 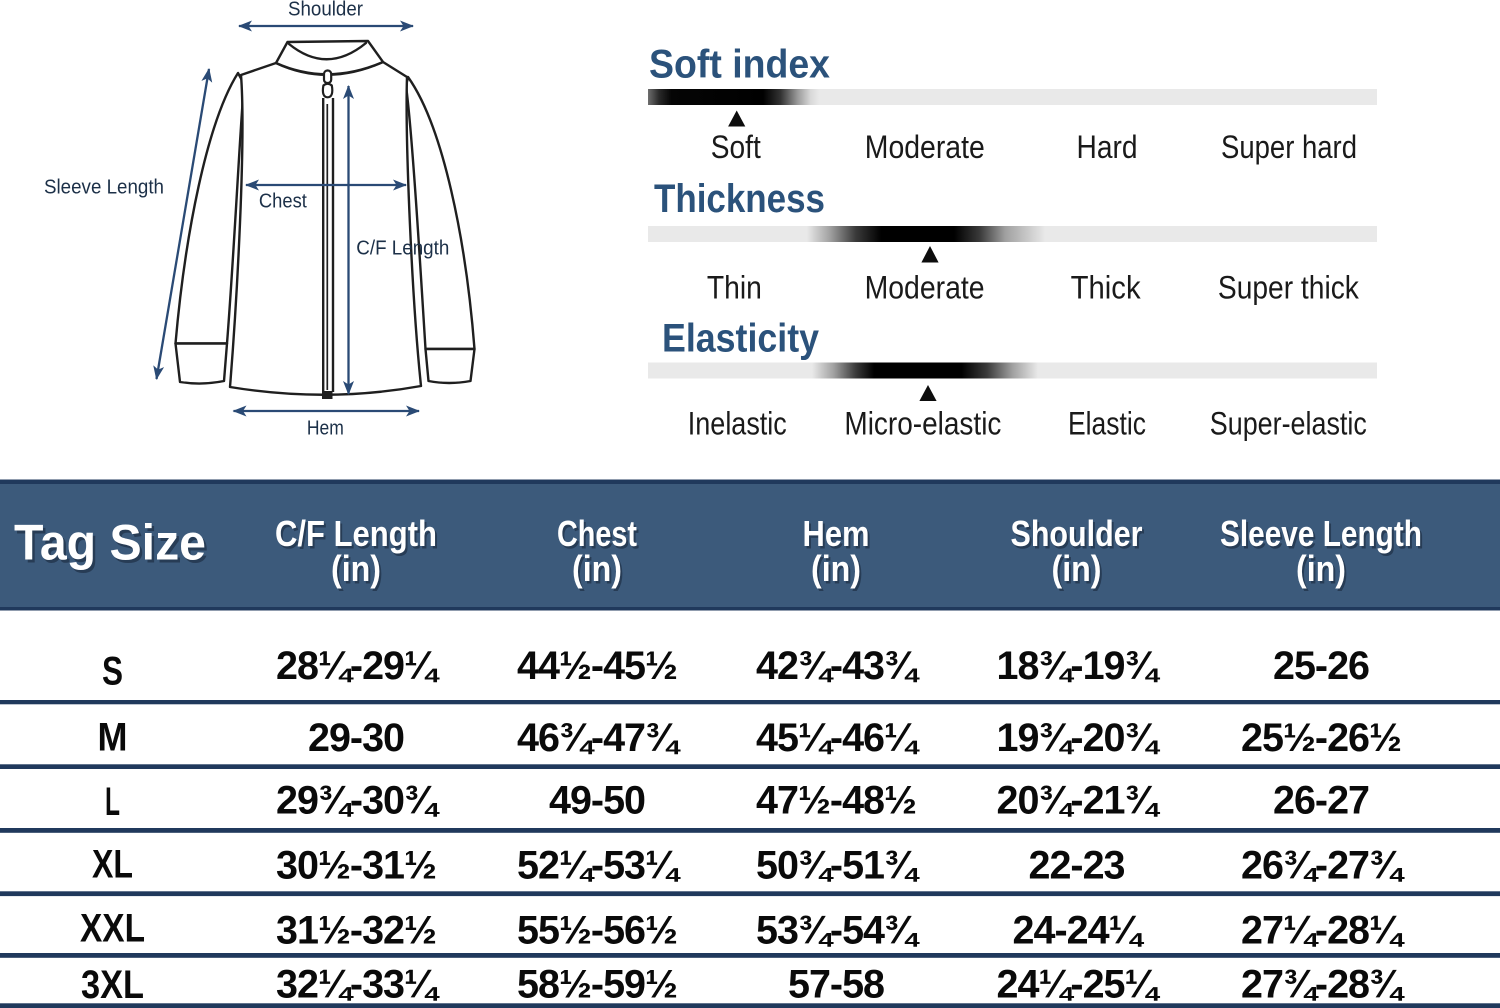 I want to click on svg-text: Soft, so click(x=736, y=147).